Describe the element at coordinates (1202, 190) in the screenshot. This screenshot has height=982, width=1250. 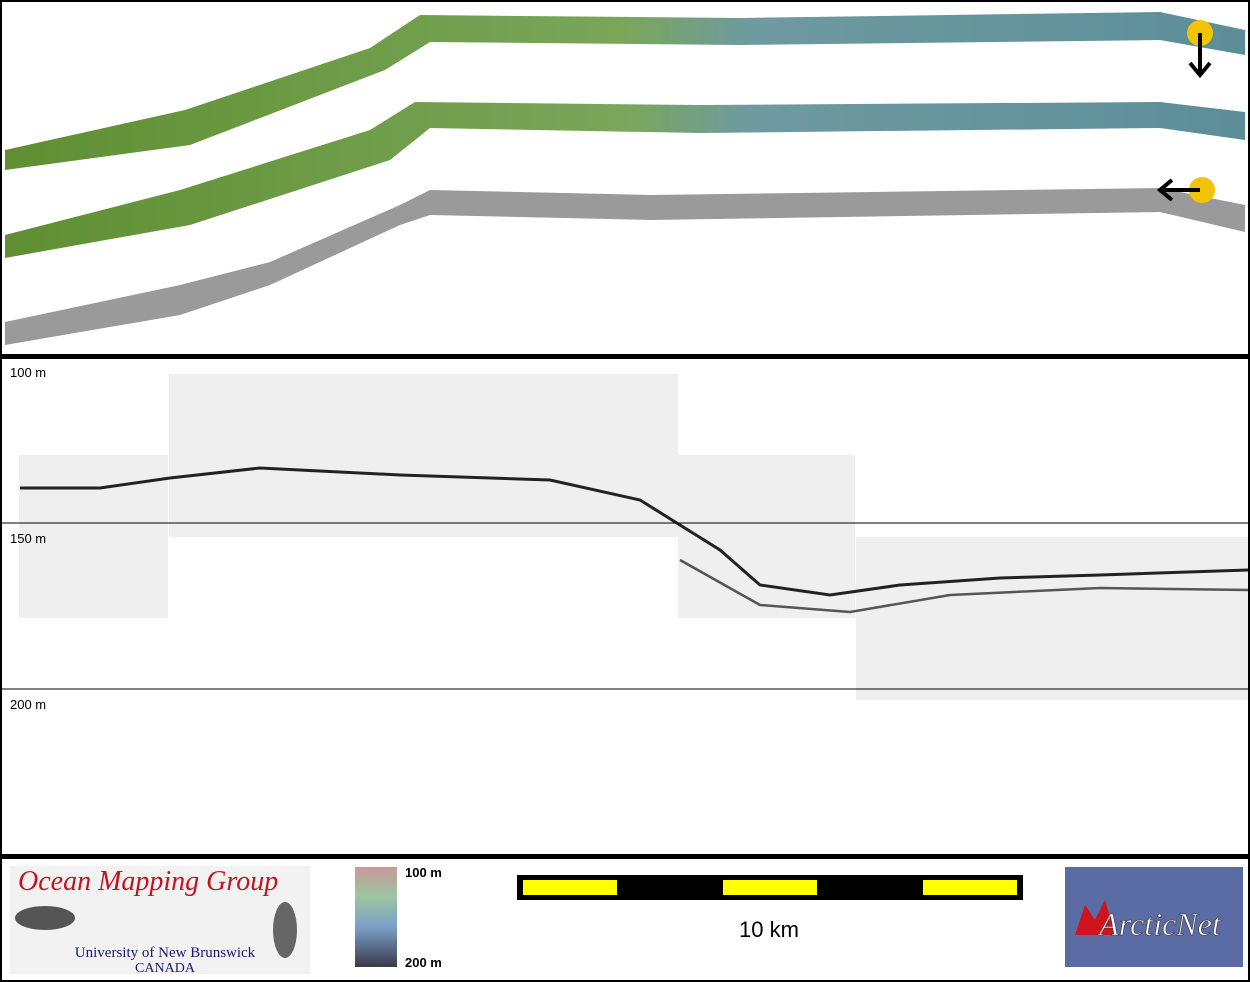
I see `ship-marker` at that location.